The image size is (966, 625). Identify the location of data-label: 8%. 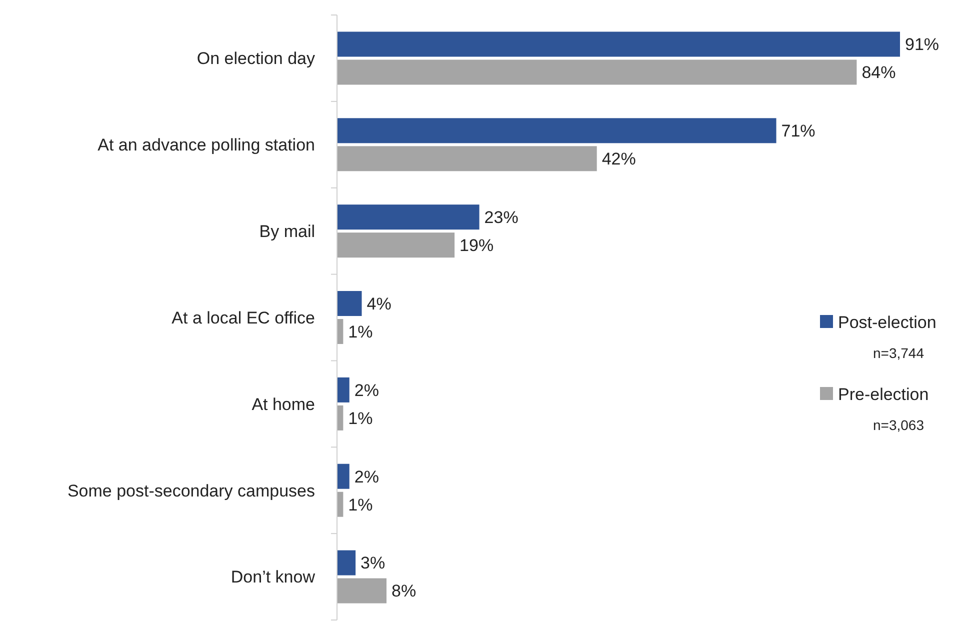
(403, 591).